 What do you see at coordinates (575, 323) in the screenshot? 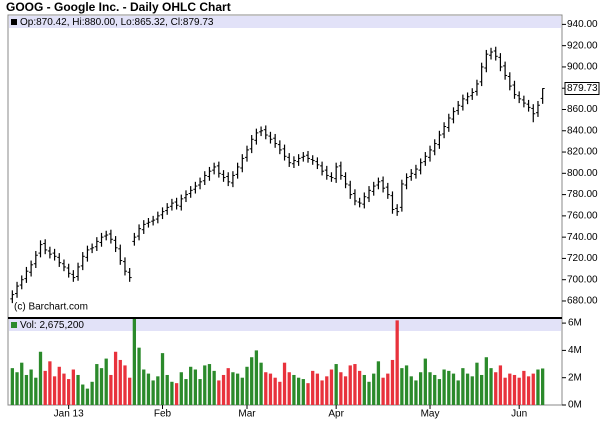
I see `y-tick-label: 6M` at bounding box center [575, 323].